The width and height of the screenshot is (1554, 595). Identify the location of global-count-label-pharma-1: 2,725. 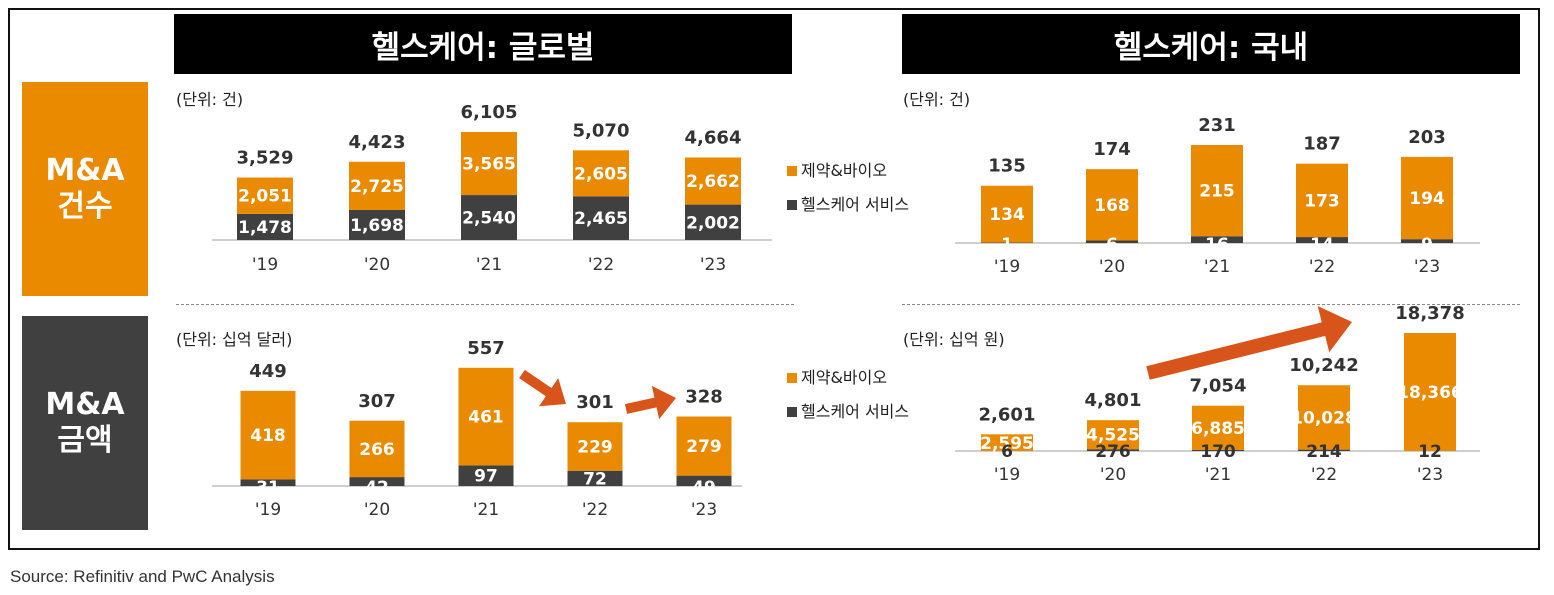
(377, 187).